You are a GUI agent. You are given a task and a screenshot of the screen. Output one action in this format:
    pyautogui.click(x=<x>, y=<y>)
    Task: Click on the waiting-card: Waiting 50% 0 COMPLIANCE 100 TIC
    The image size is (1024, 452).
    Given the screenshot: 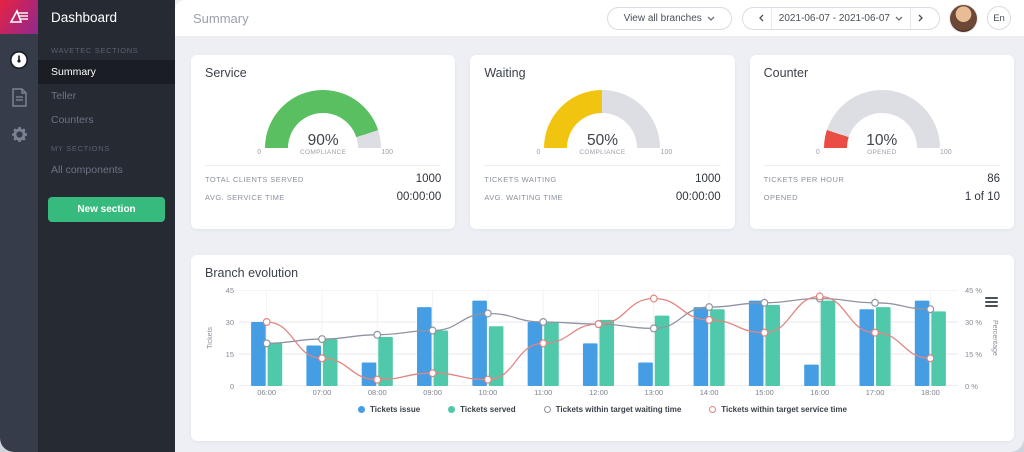 What is the action you would take?
    pyautogui.click(x=602, y=142)
    